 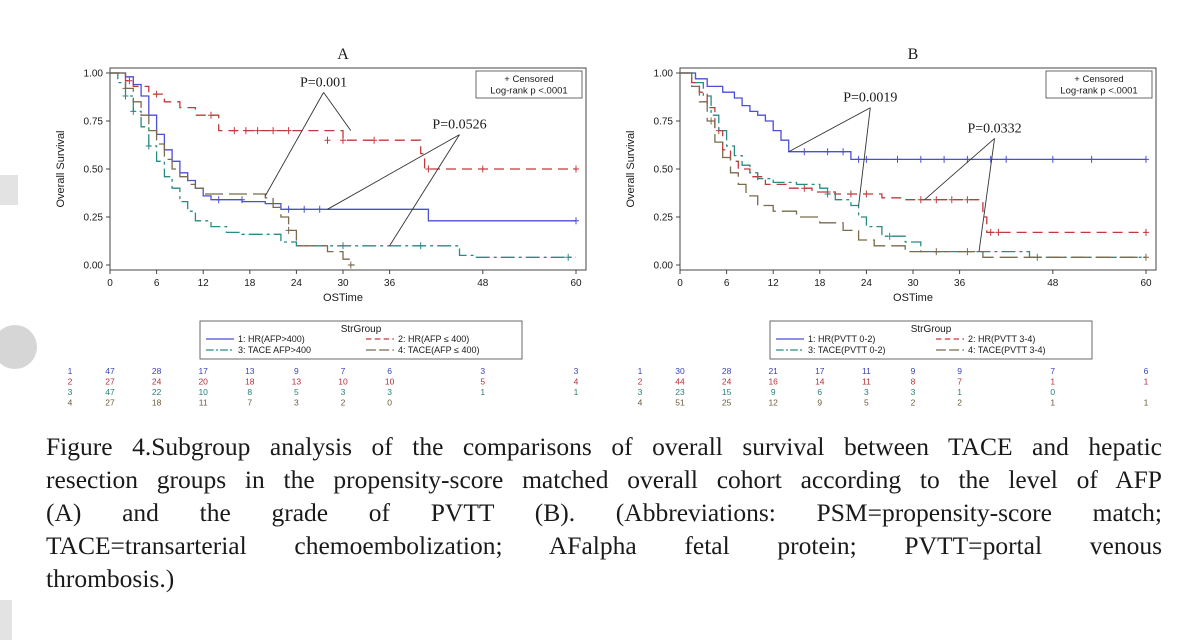 I want to click on censored-key-label: + Censored, so click(x=1098, y=79).